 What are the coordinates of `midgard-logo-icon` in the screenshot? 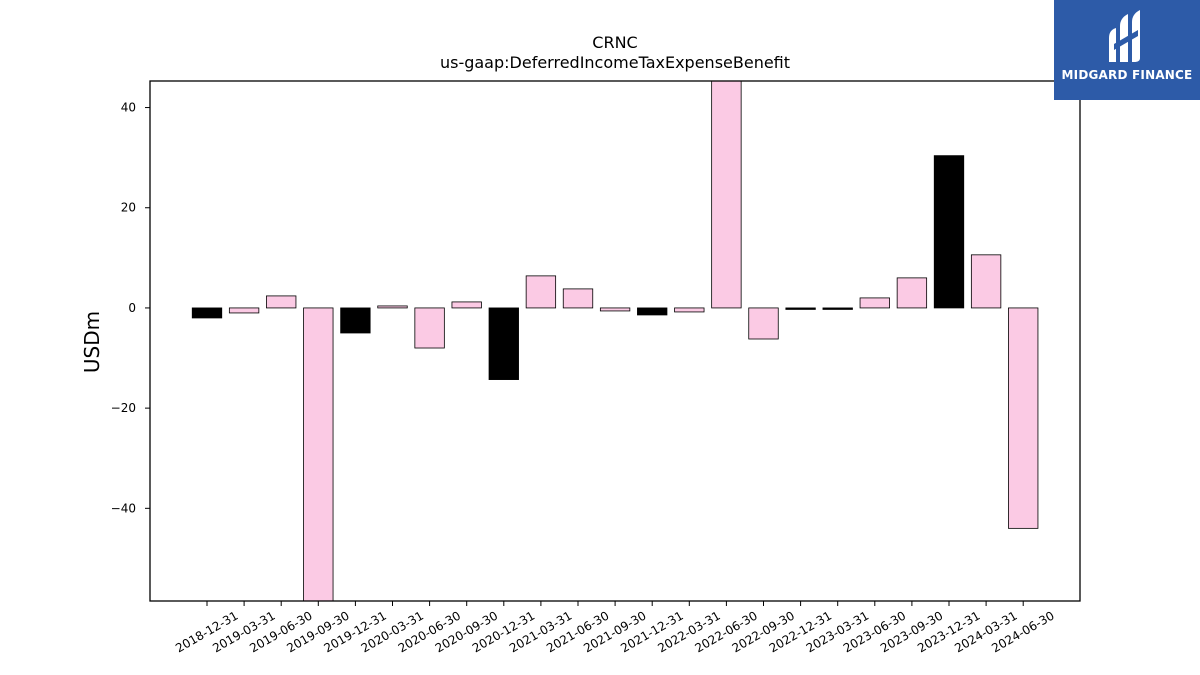 It's located at (1124, 36).